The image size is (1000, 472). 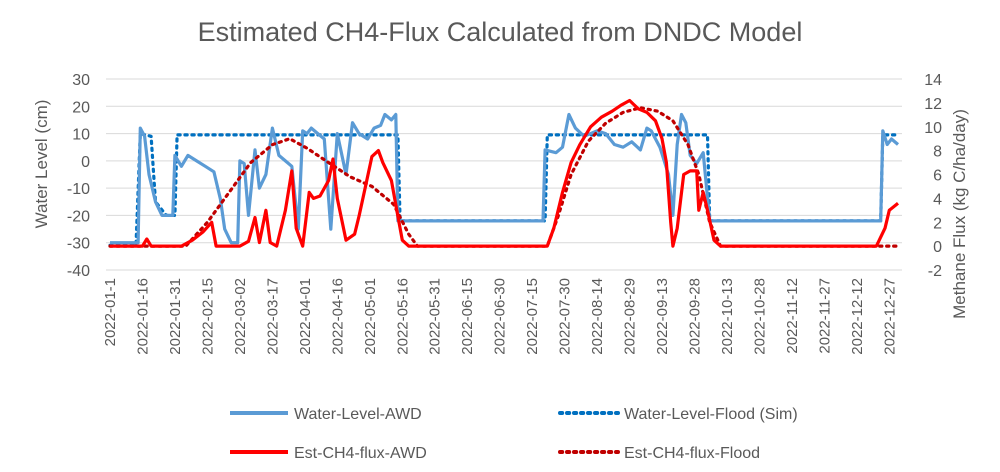 I want to click on y-axis-label-left: Water Level (cm), so click(x=41, y=164).